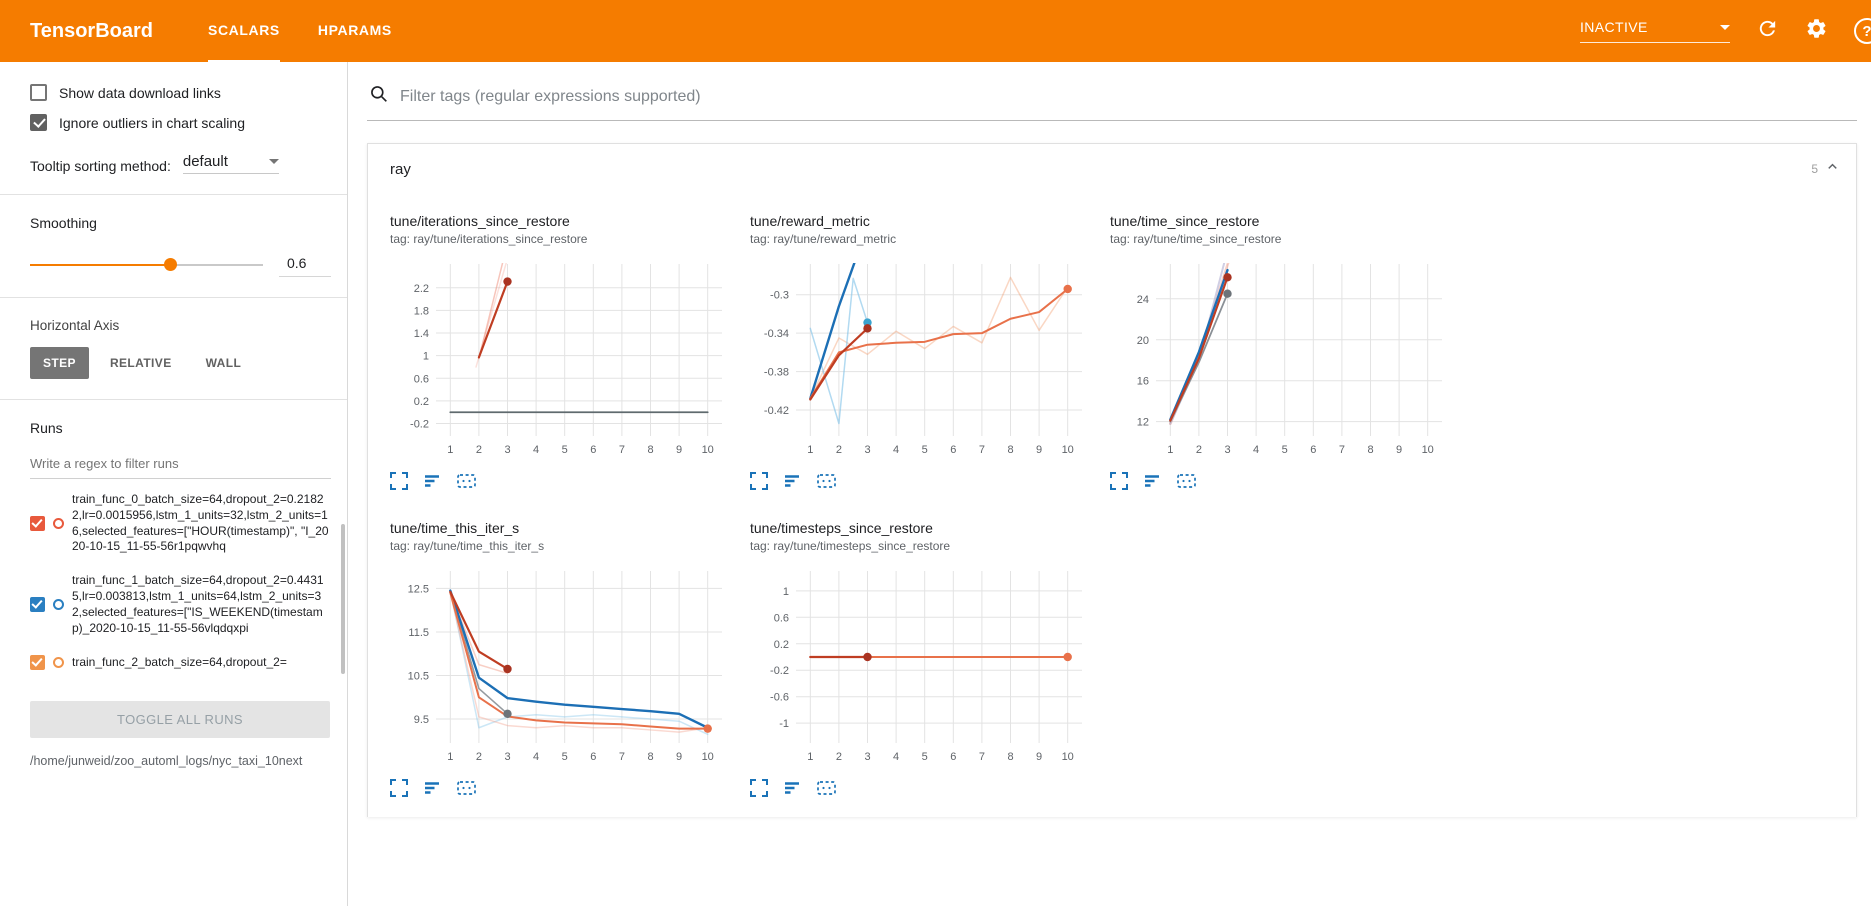 This screenshot has height=906, width=1871. I want to click on toggle-all-runs-button: TOGGLE ALL RUNS, so click(180, 719).